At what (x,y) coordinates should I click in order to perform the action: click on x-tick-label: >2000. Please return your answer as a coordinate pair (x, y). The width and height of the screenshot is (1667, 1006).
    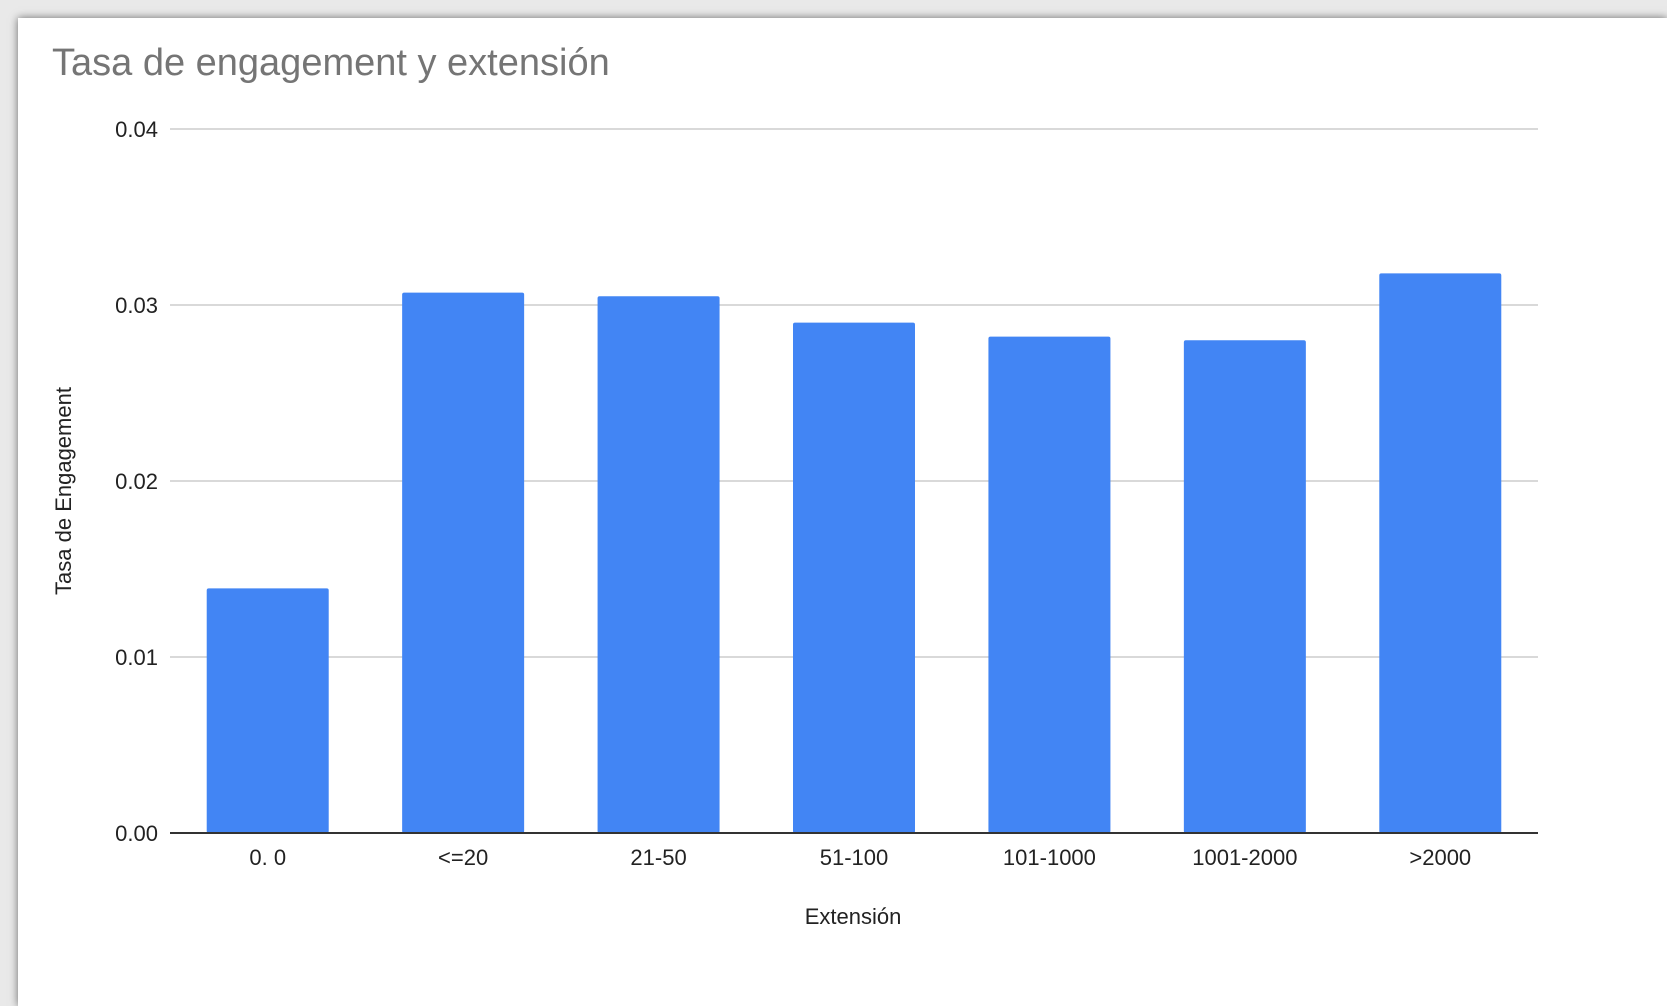
    Looking at the image, I should click on (1440, 857).